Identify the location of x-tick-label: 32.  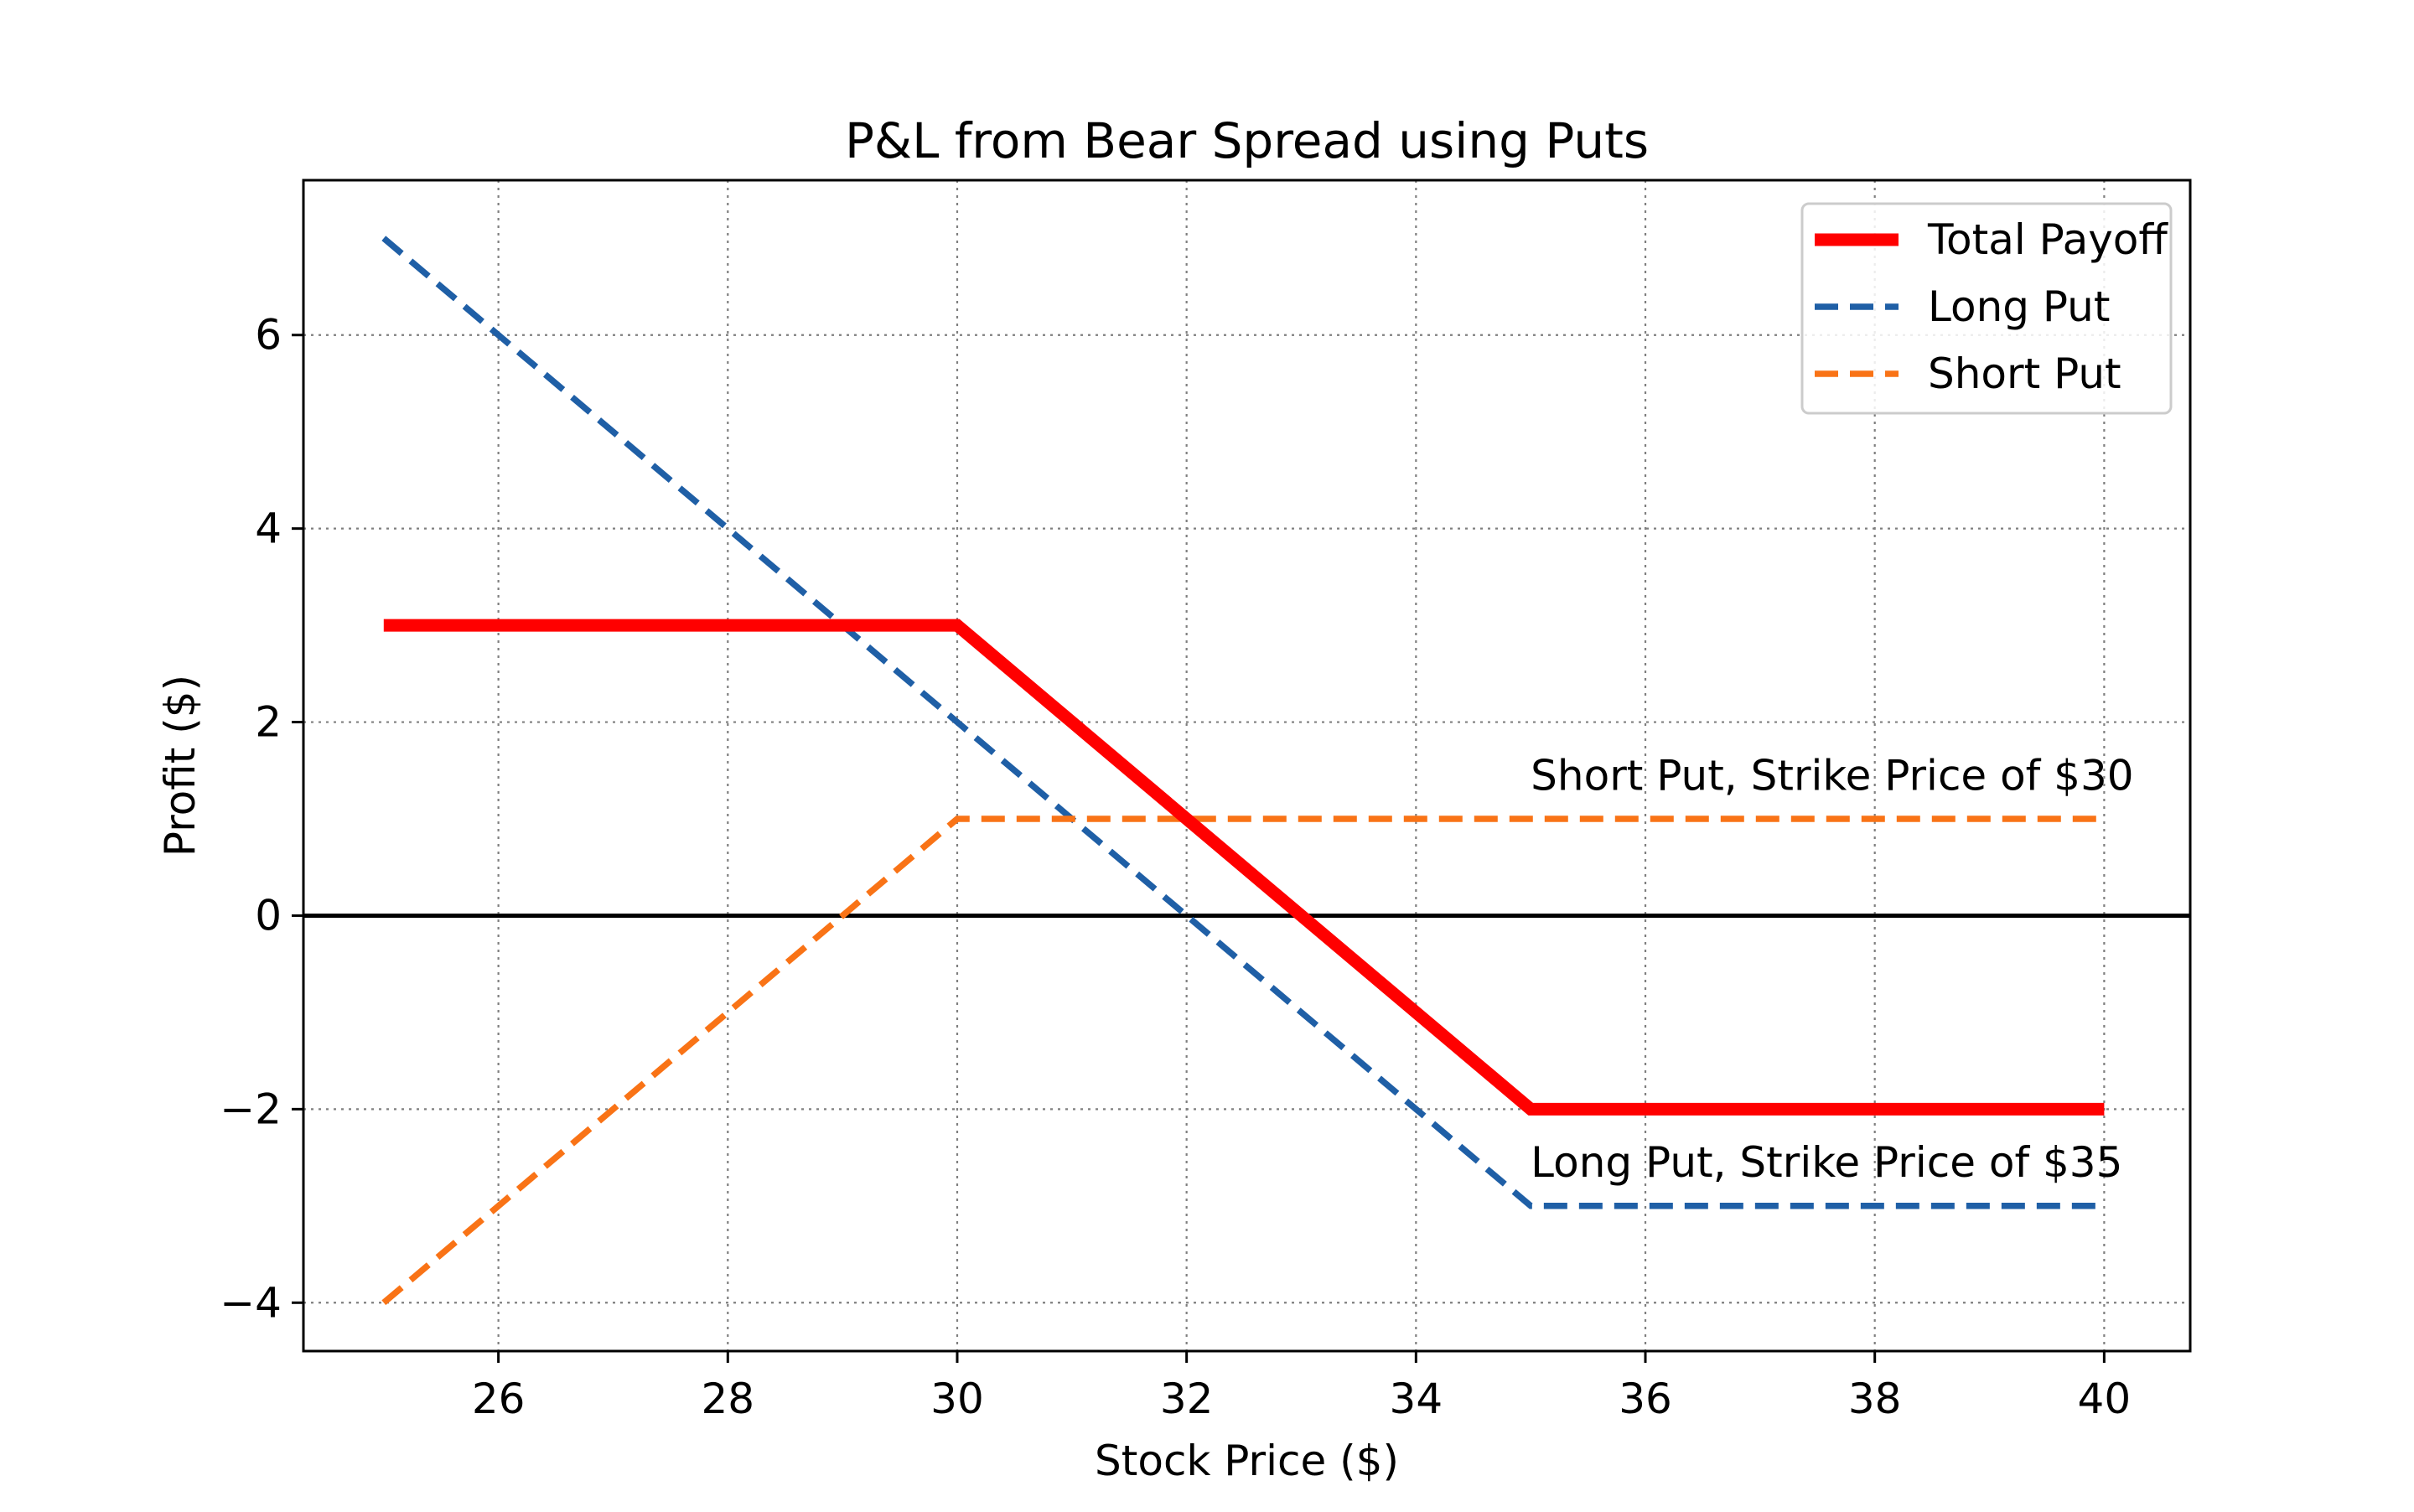
(1187, 1399).